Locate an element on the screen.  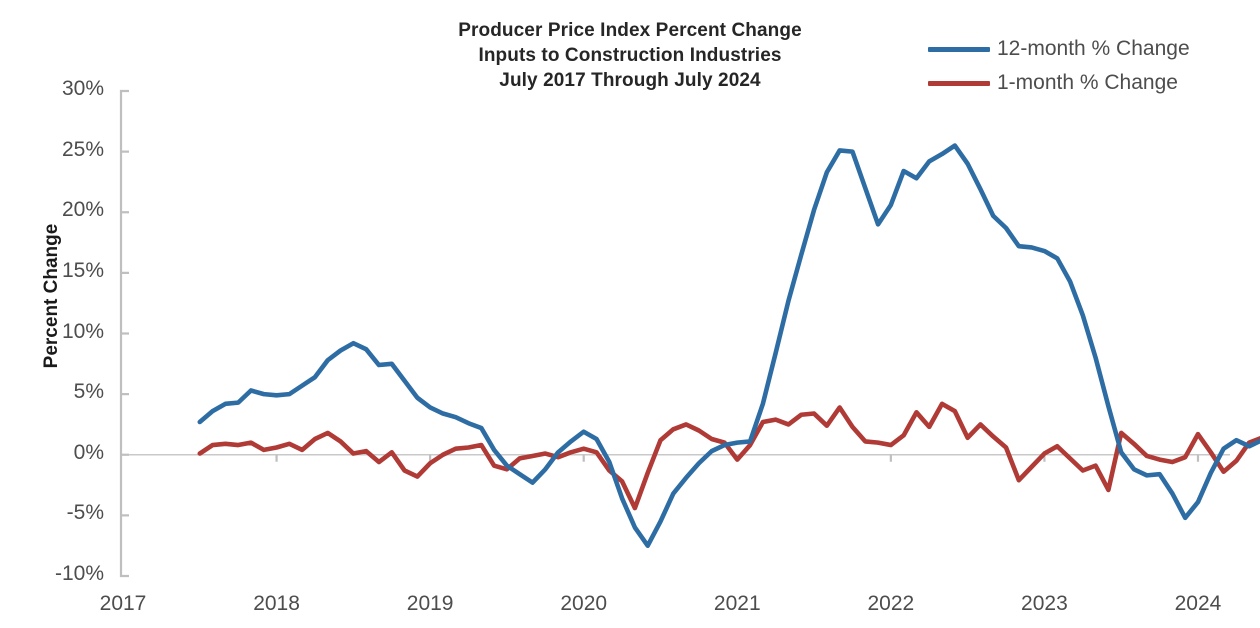
chart-title-line-2: Inputs to Construction Industries is located at coordinates (630, 55).